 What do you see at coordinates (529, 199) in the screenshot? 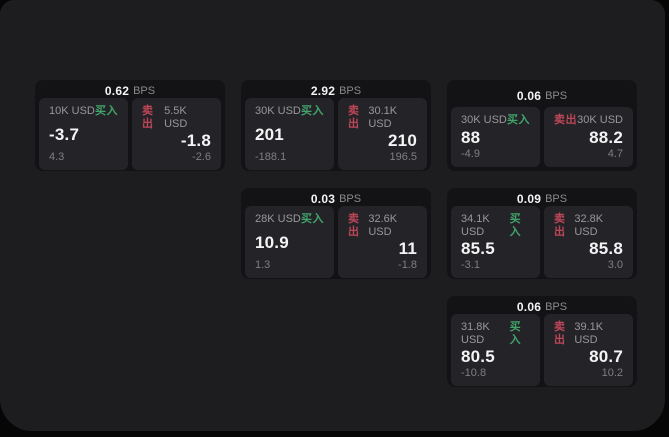
I see `bps-value: 0.09` at bounding box center [529, 199].